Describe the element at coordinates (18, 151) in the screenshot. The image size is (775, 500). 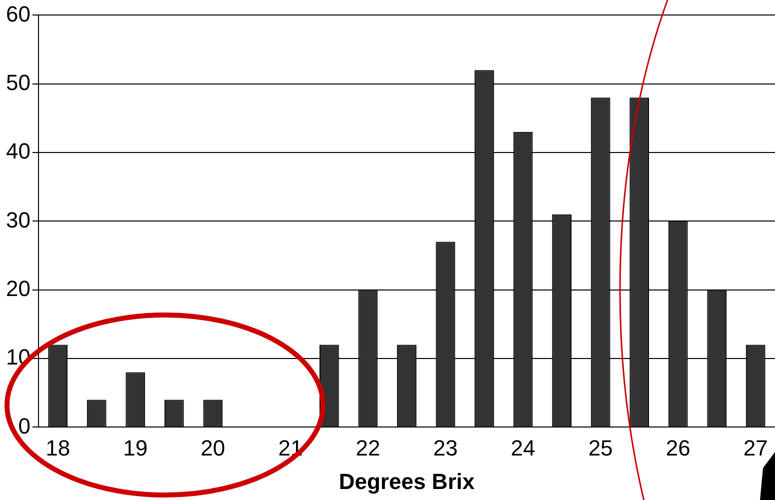
I see `y-tick-label: 40` at that location.